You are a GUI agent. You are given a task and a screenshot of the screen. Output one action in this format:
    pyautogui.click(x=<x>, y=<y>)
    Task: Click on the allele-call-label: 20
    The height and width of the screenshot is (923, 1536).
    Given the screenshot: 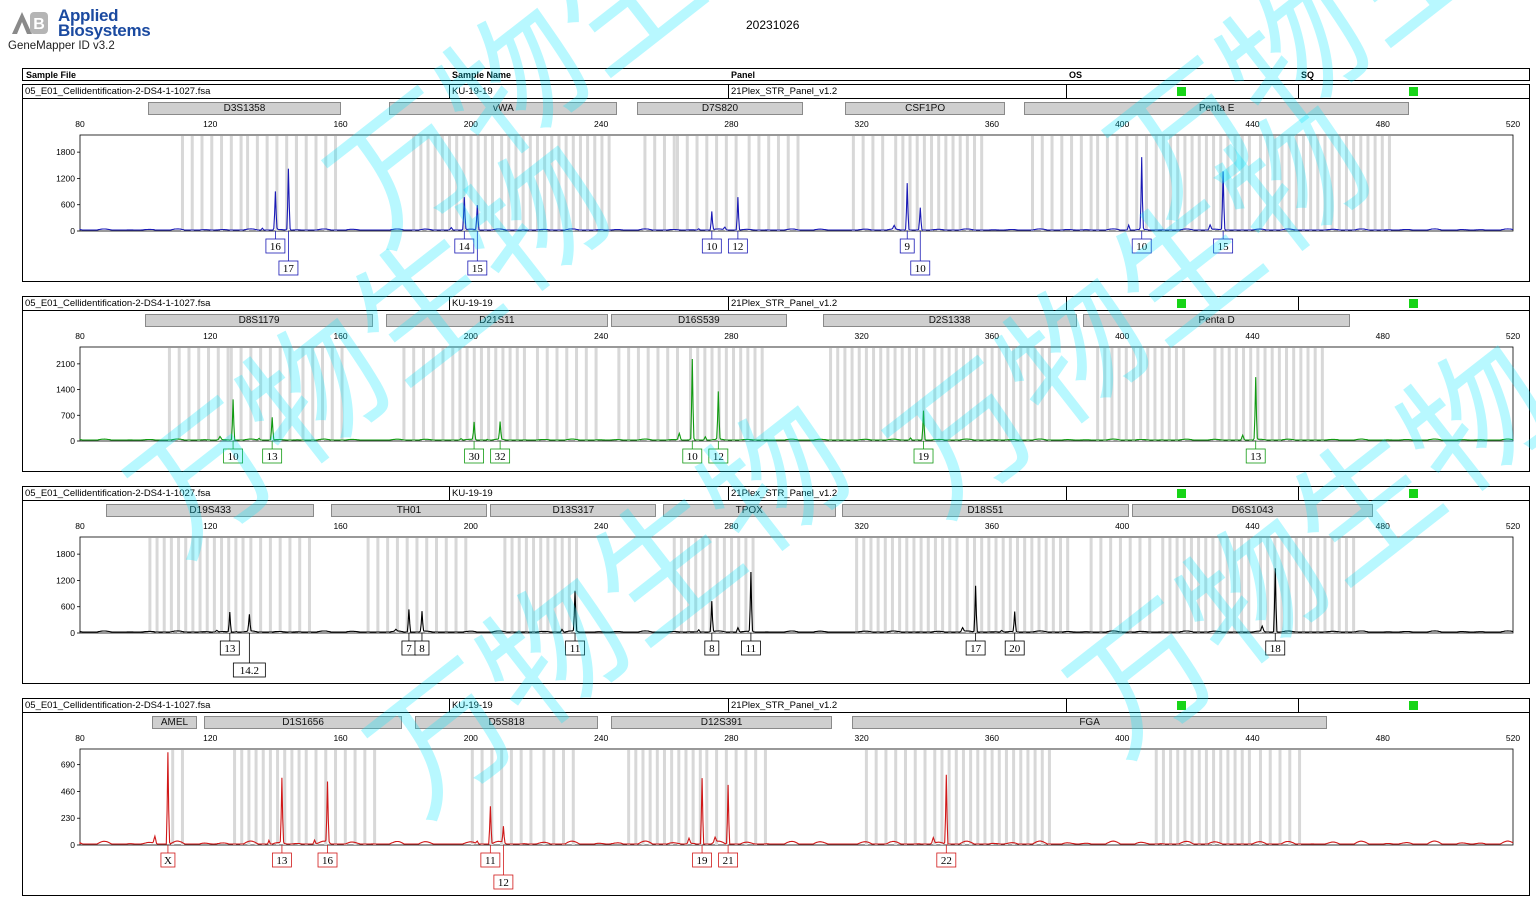 What is the action you would take?
    pyautogui.click(x=1015, y=649)
    